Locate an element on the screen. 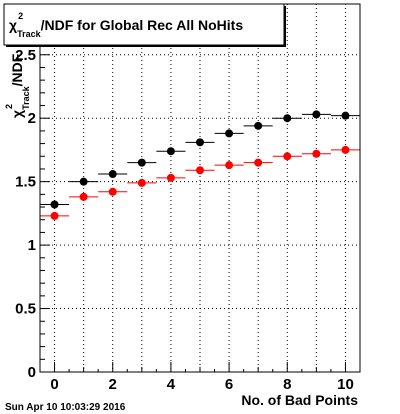 This screenshot has height=414, width=400. y-axis-title: χ2 Track/NDF is located at coordinates (17, 85).